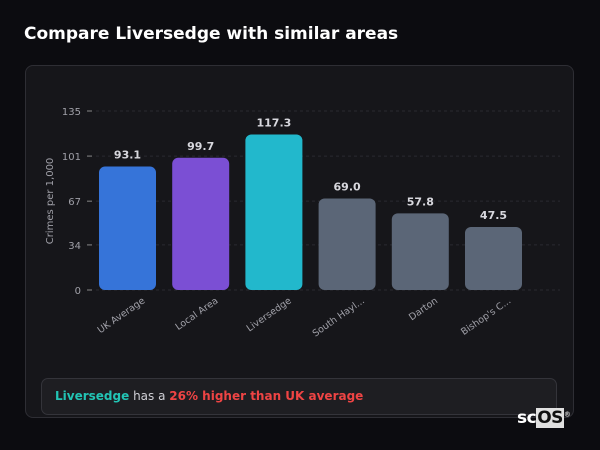 The width and height of the screenshot is (600, 450). Describe the element at coordinates (493, 215) in the screenshot. I see `data-label: 47.5` at that location.